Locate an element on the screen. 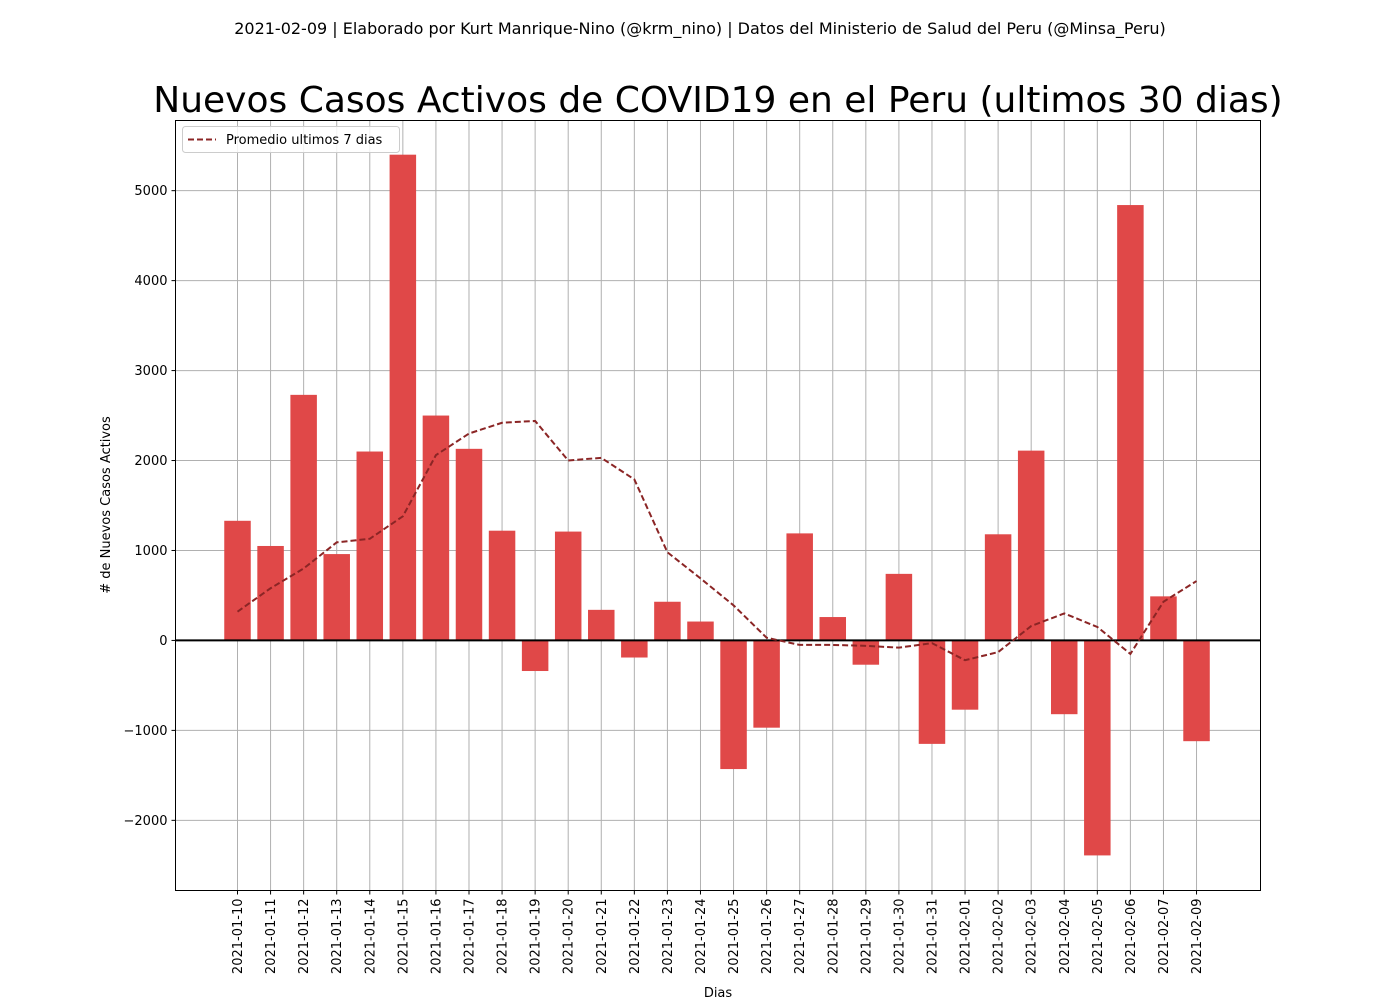  x-tick-label: 2021-01-11 is located at coordinates (271, 937).